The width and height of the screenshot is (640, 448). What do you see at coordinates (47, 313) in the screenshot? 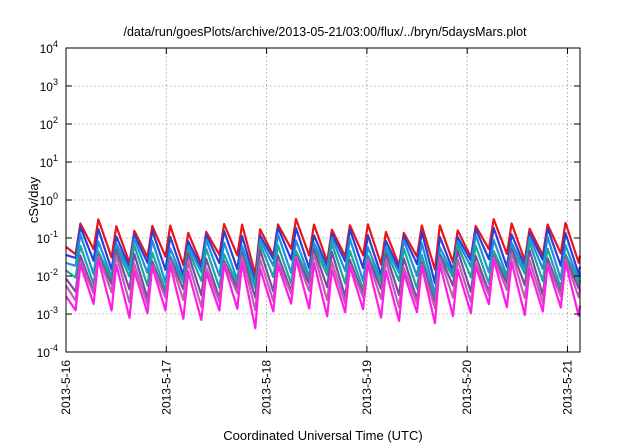
I see `y-tick-label: 10⁻³` at bounding box center [47, 313].